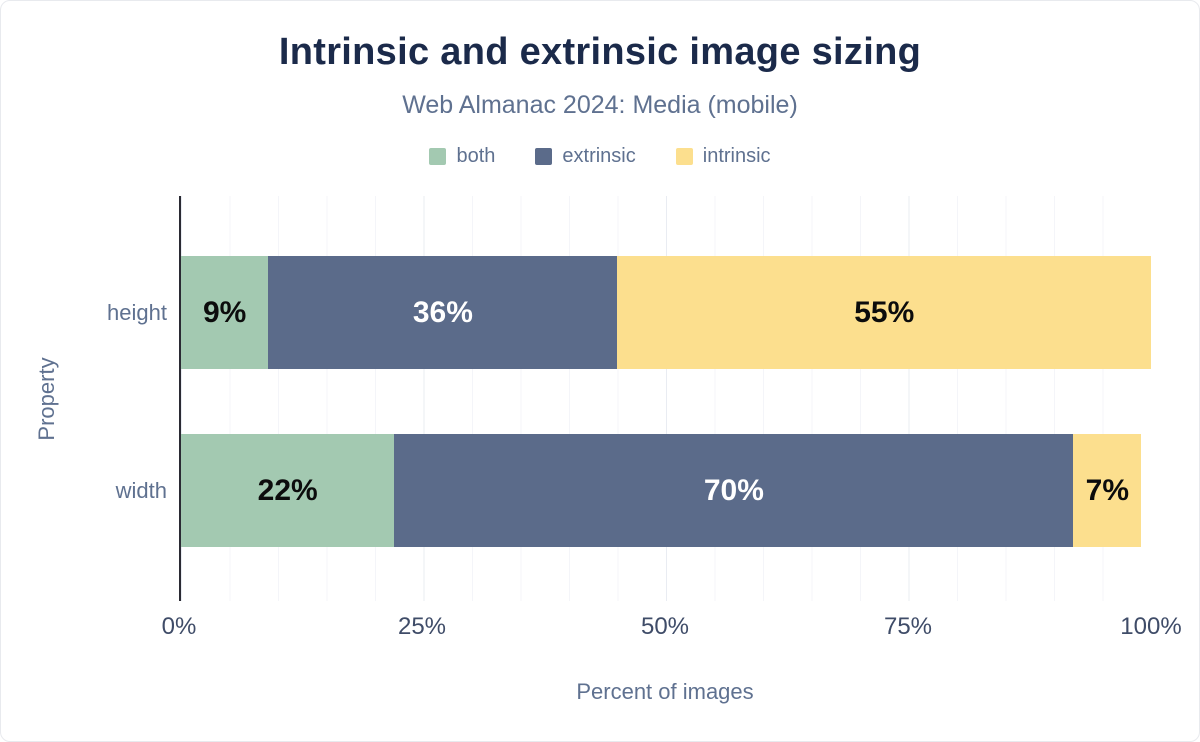  Describe the element at coordinates (600, 105) in the screenshot. I see `chart-subtitle: Web Almanac 2024: Media (mobile)` at that location.